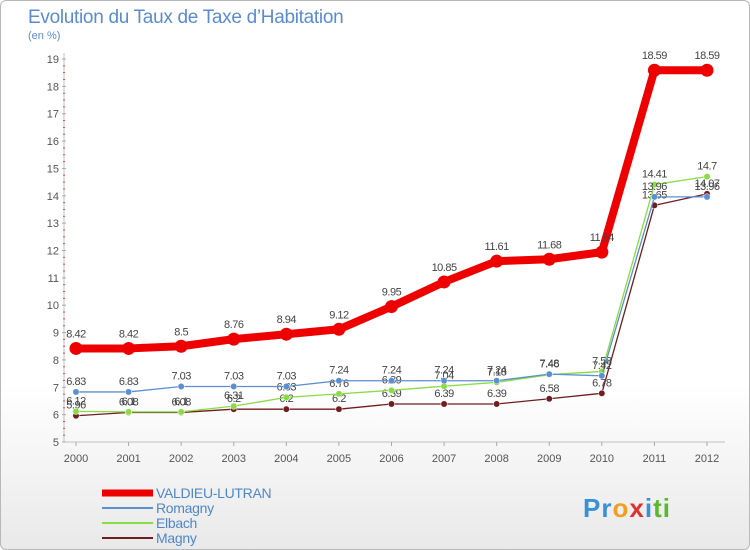  What do you see at coordinates (444, 394) in the screenshot?
I see `data-label: 6.39` at bounding box center [444, 394].